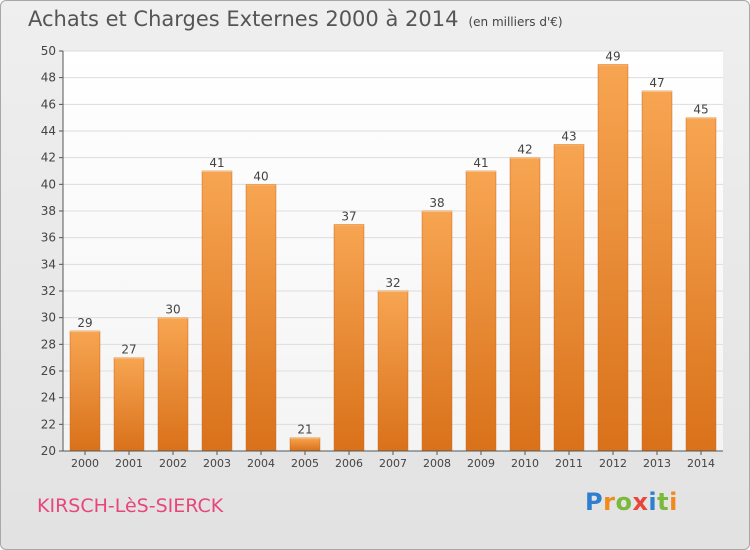  What do you see at coordinates (48, 131) in the screenshot?
I see `y-tick-label: 44` at bounding box center [48, 131].